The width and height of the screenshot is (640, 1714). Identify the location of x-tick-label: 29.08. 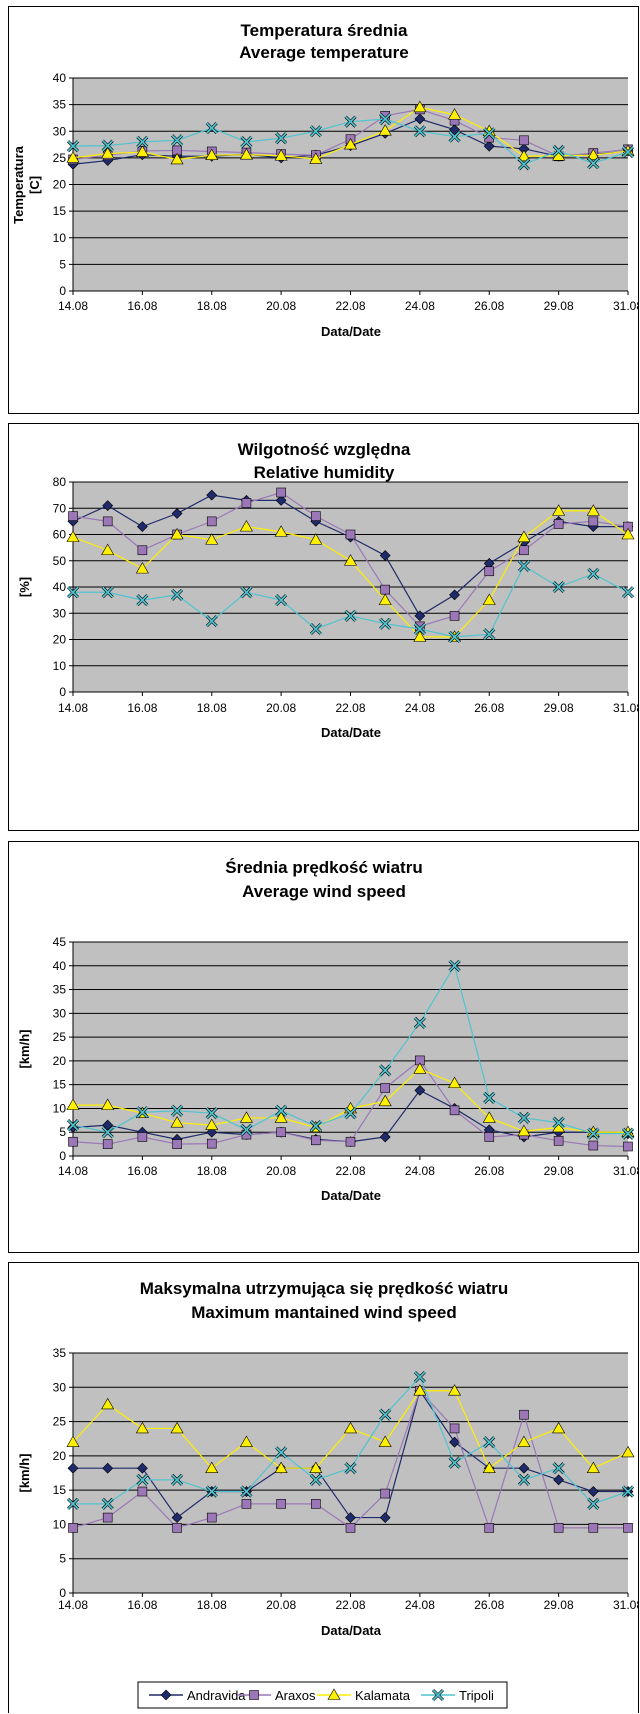
(559, 1171).